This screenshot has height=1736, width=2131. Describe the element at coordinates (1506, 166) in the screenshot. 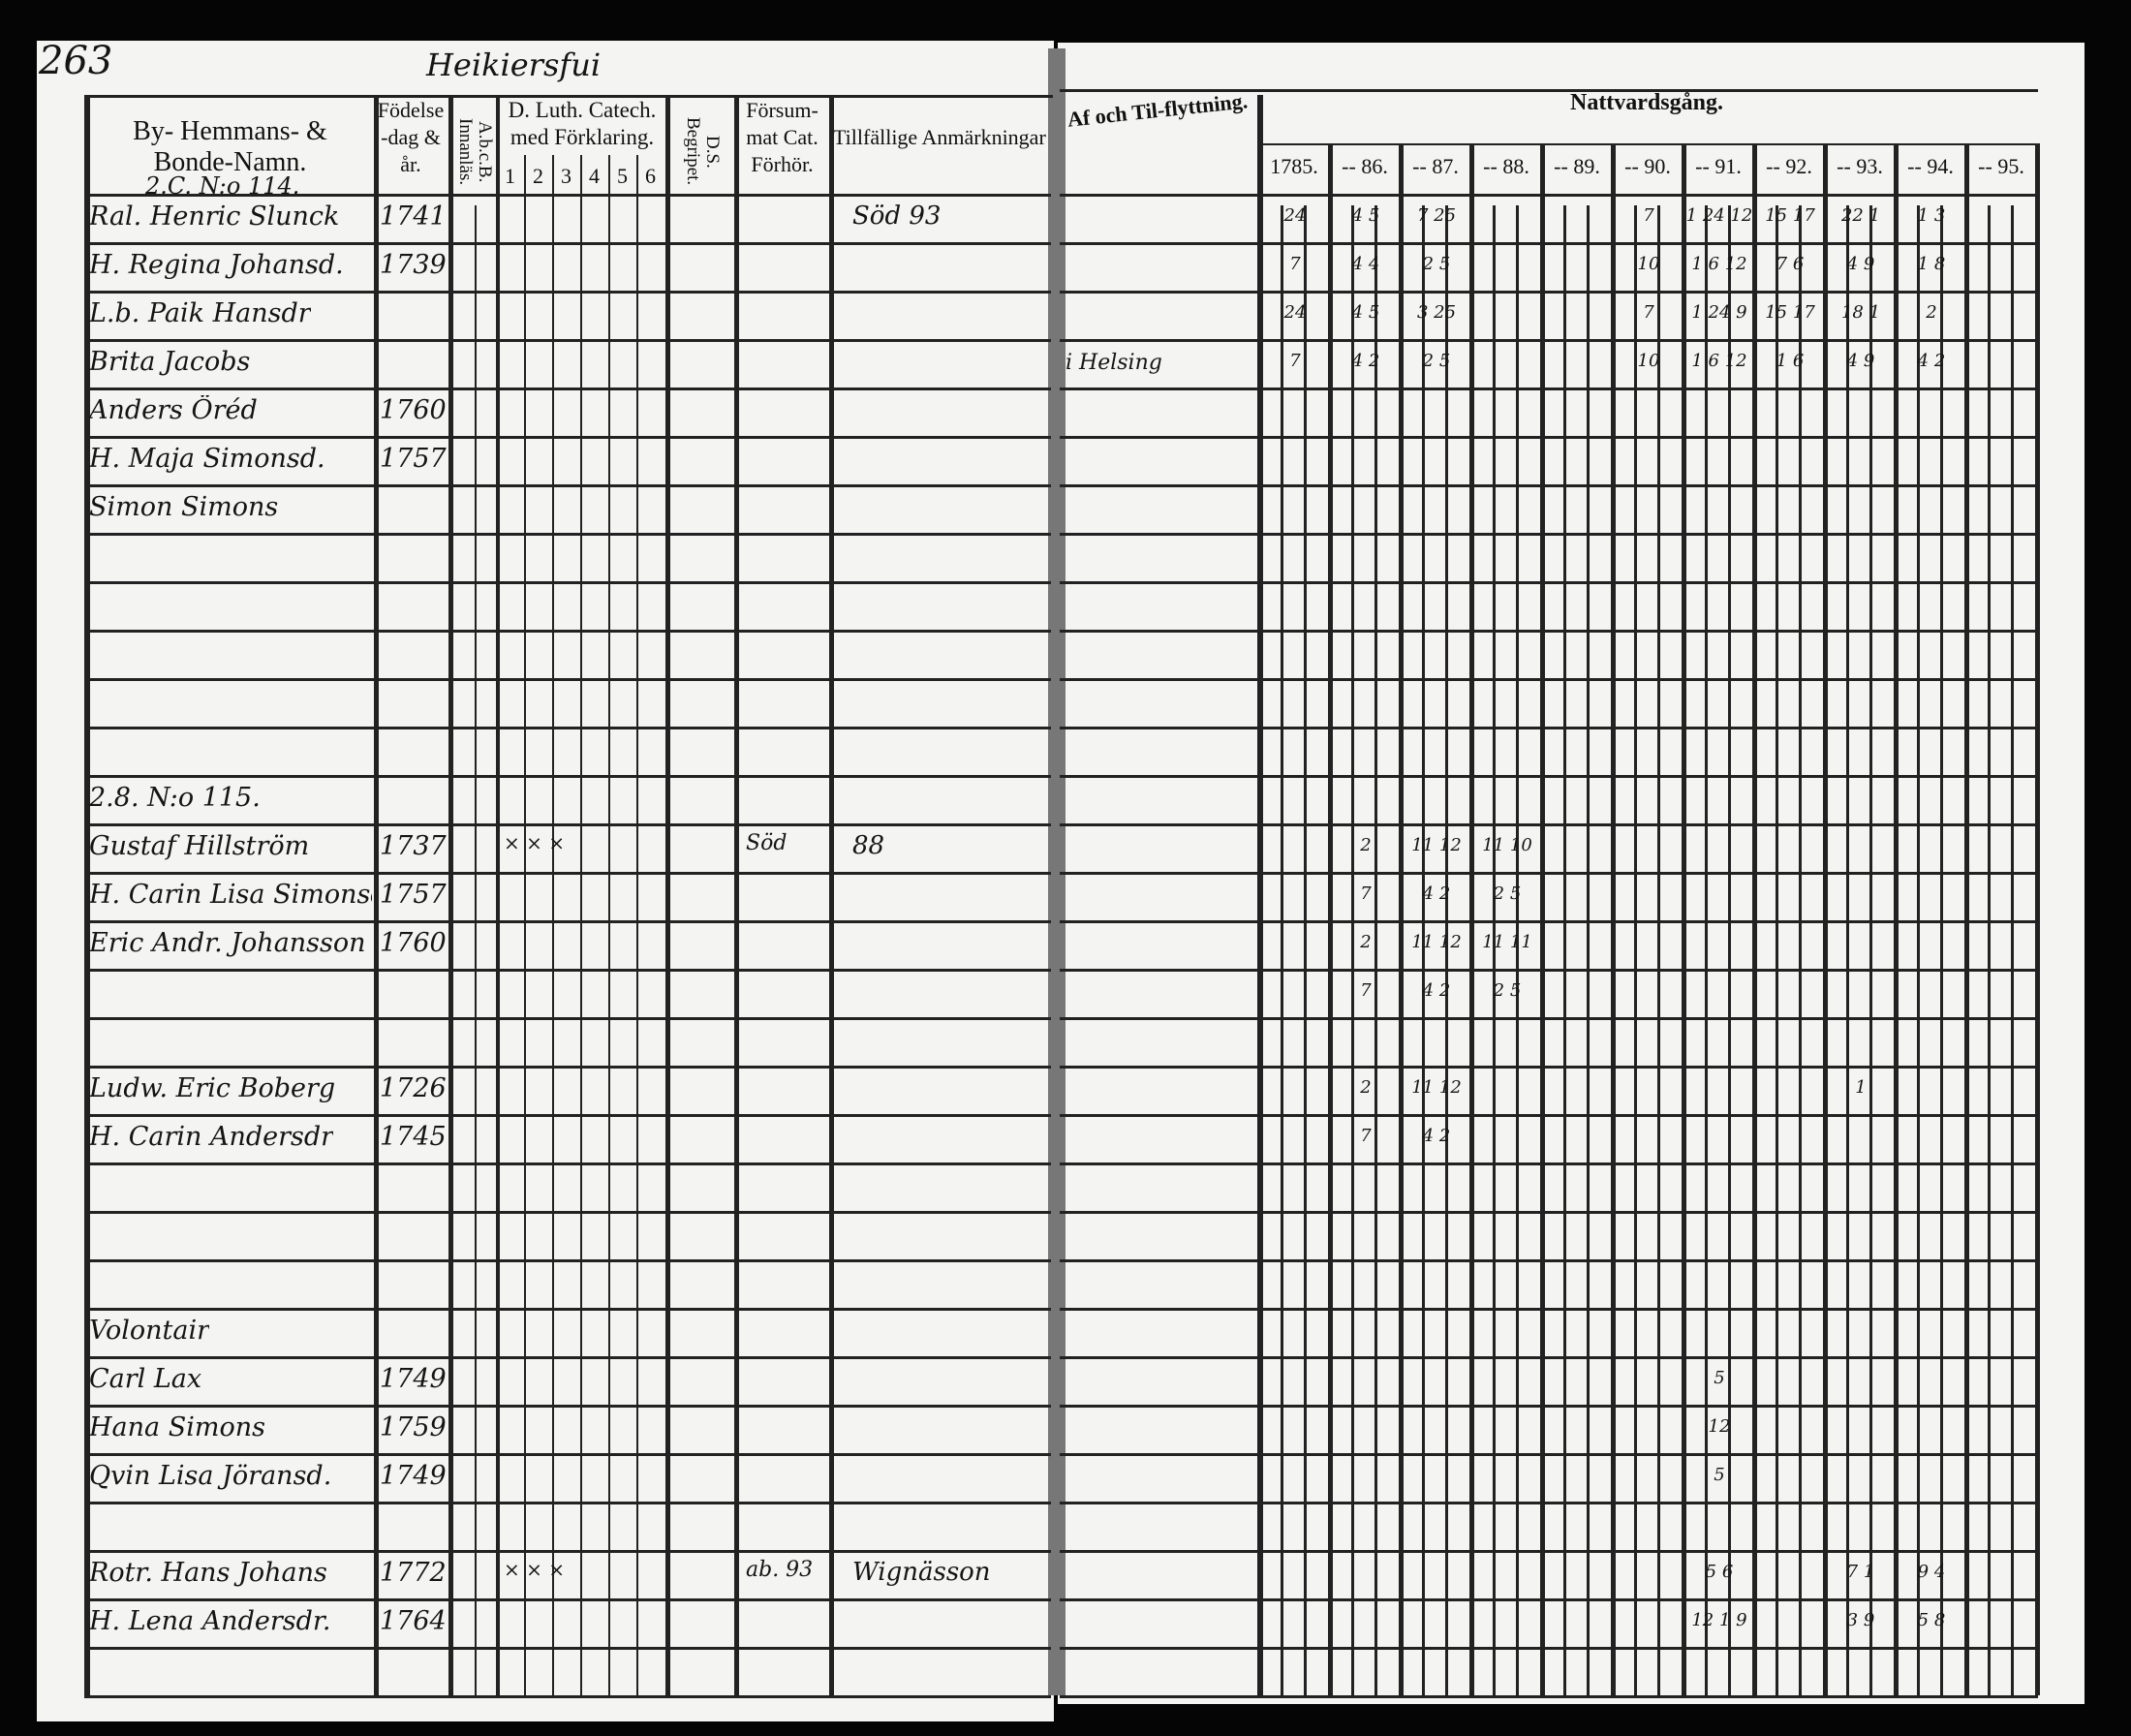

I see `year-label: -- 88.` at that location.